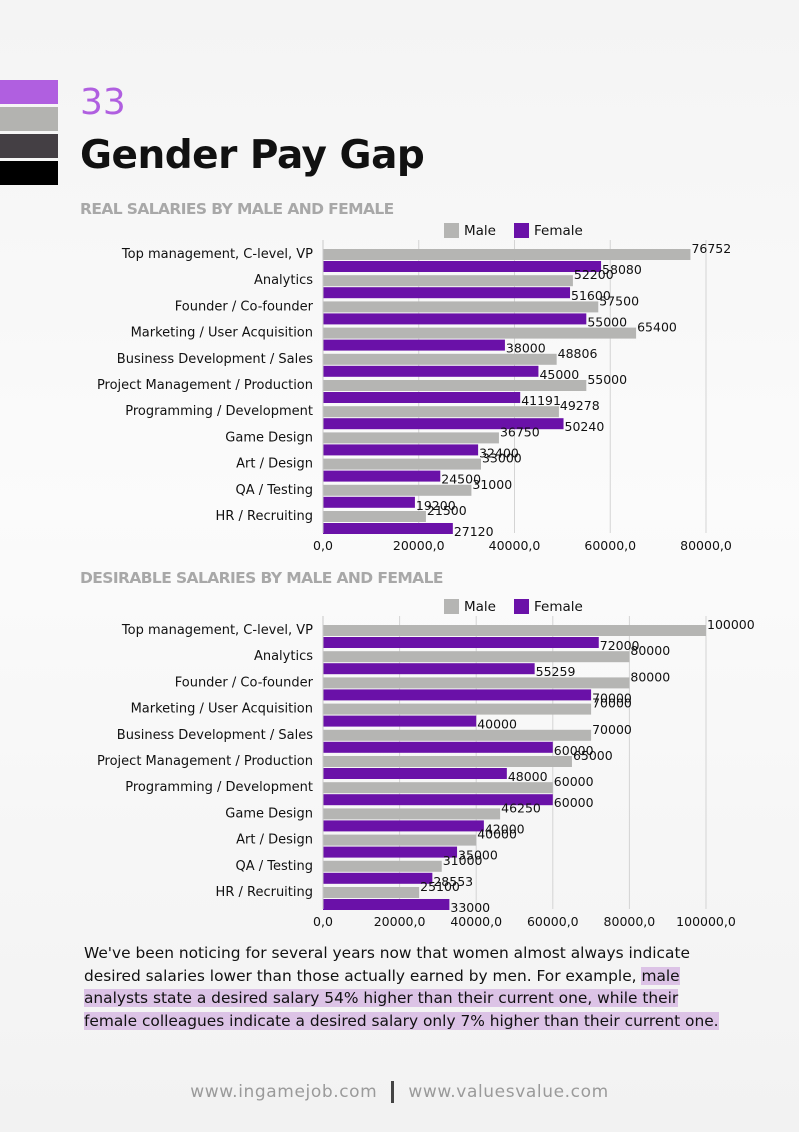 The image size is (799, 1132). Describe the element at coordinates (440, 886) in the screenshot. I see `data-label-male: 25100` at that location.